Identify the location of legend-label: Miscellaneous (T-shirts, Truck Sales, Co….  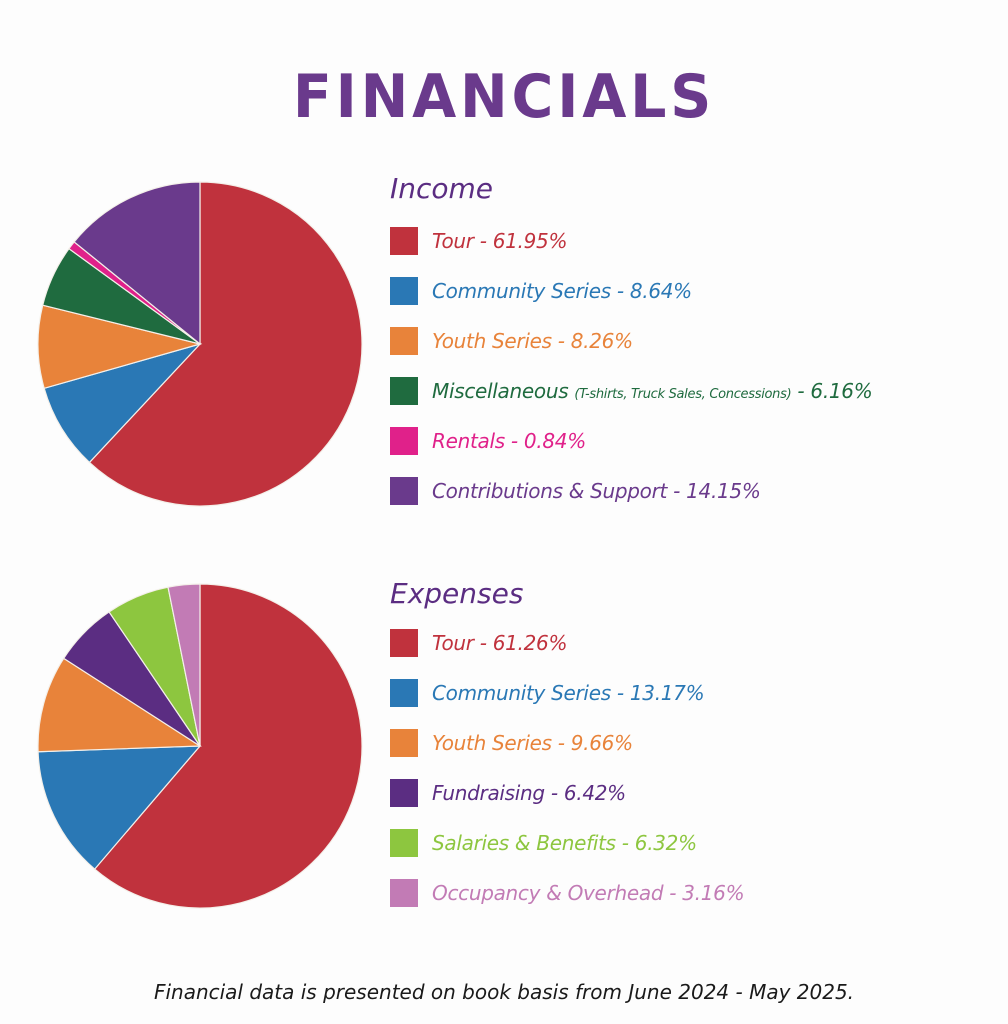
(652, 391).